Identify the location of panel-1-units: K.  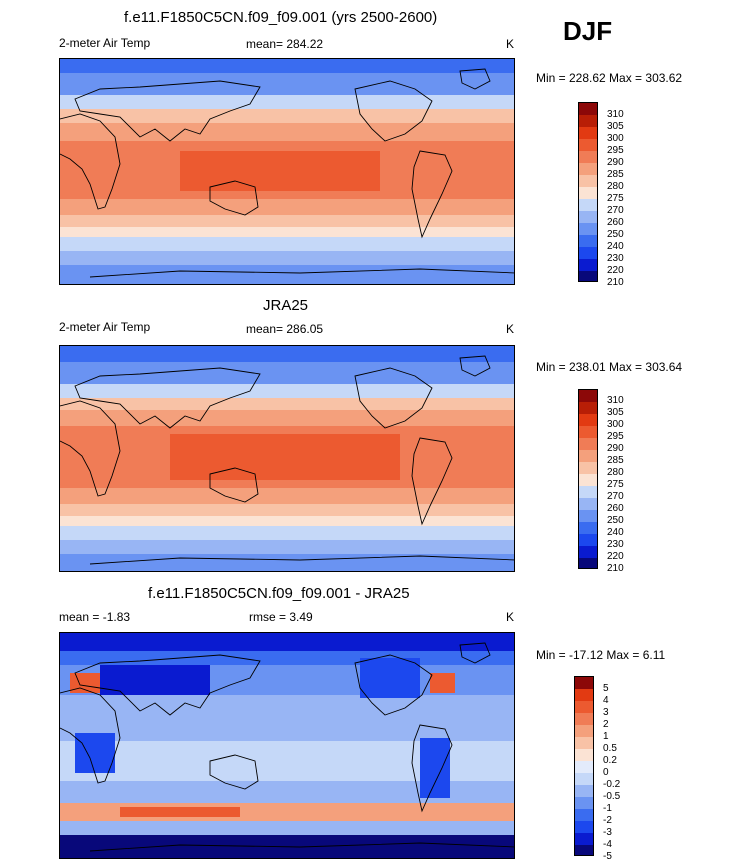
(510, 44).